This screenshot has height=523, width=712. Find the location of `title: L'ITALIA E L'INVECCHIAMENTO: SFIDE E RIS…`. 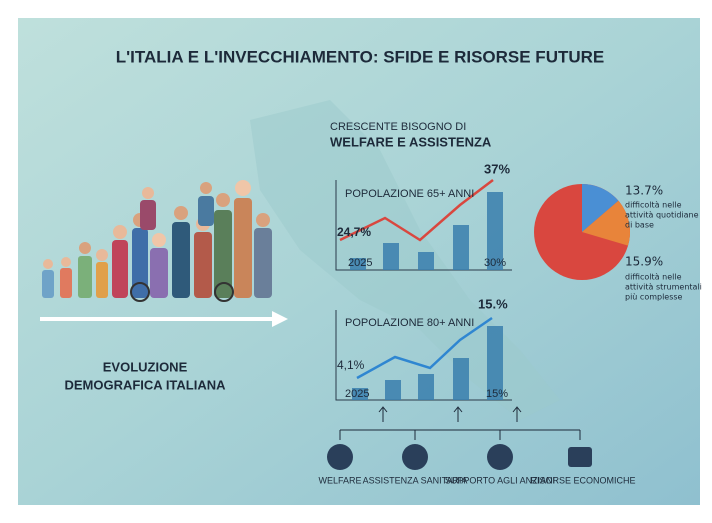

title: L'ITALIA E L'INVECCHIAMENTO: SFIDE E RIS… is located at coordinates (360, 56).